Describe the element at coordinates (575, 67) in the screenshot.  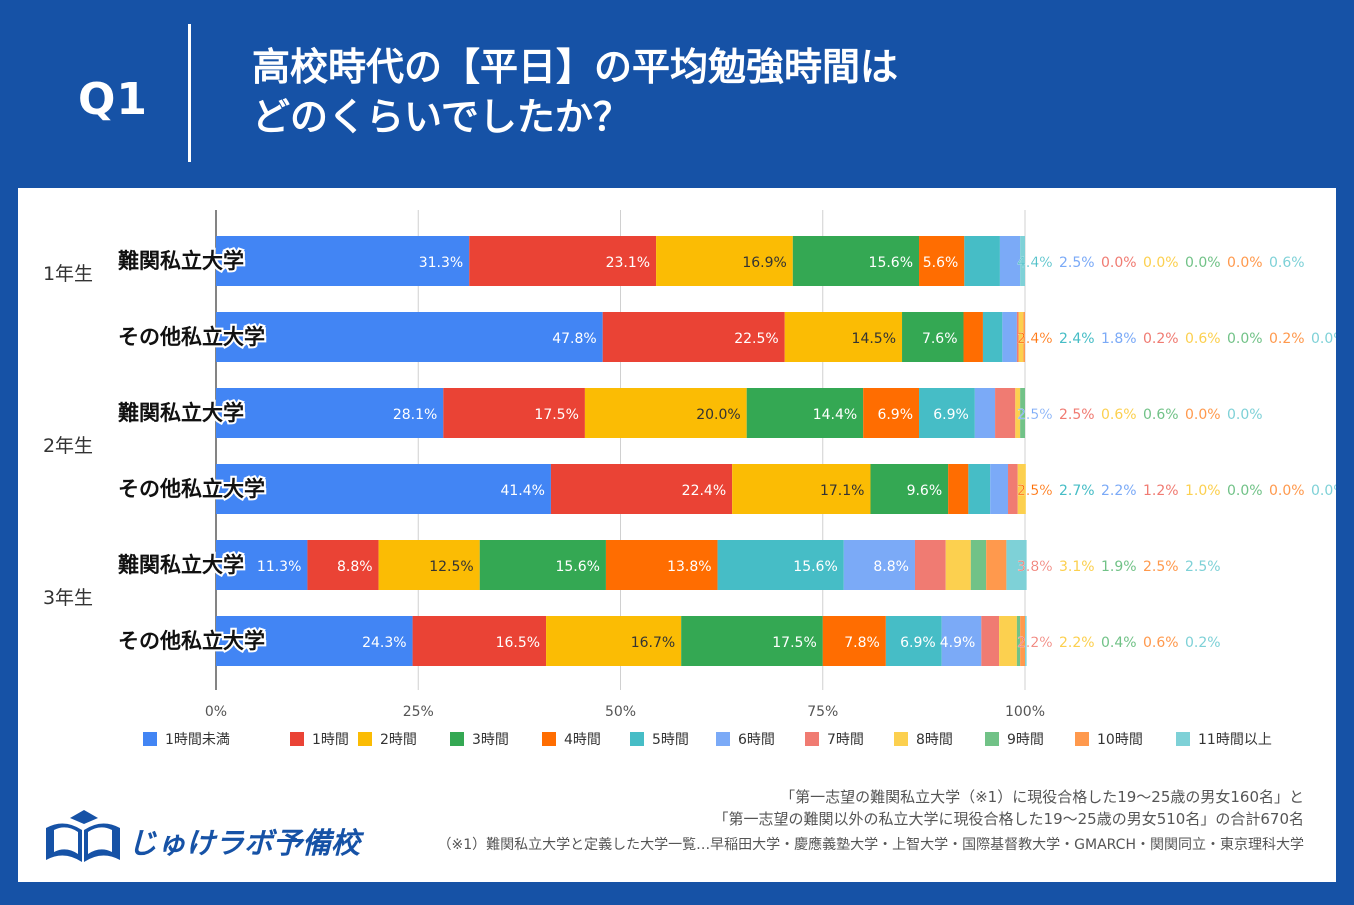
I see `title-line-1: 高校時代の【平日】の平均勉強時間は` at that location.